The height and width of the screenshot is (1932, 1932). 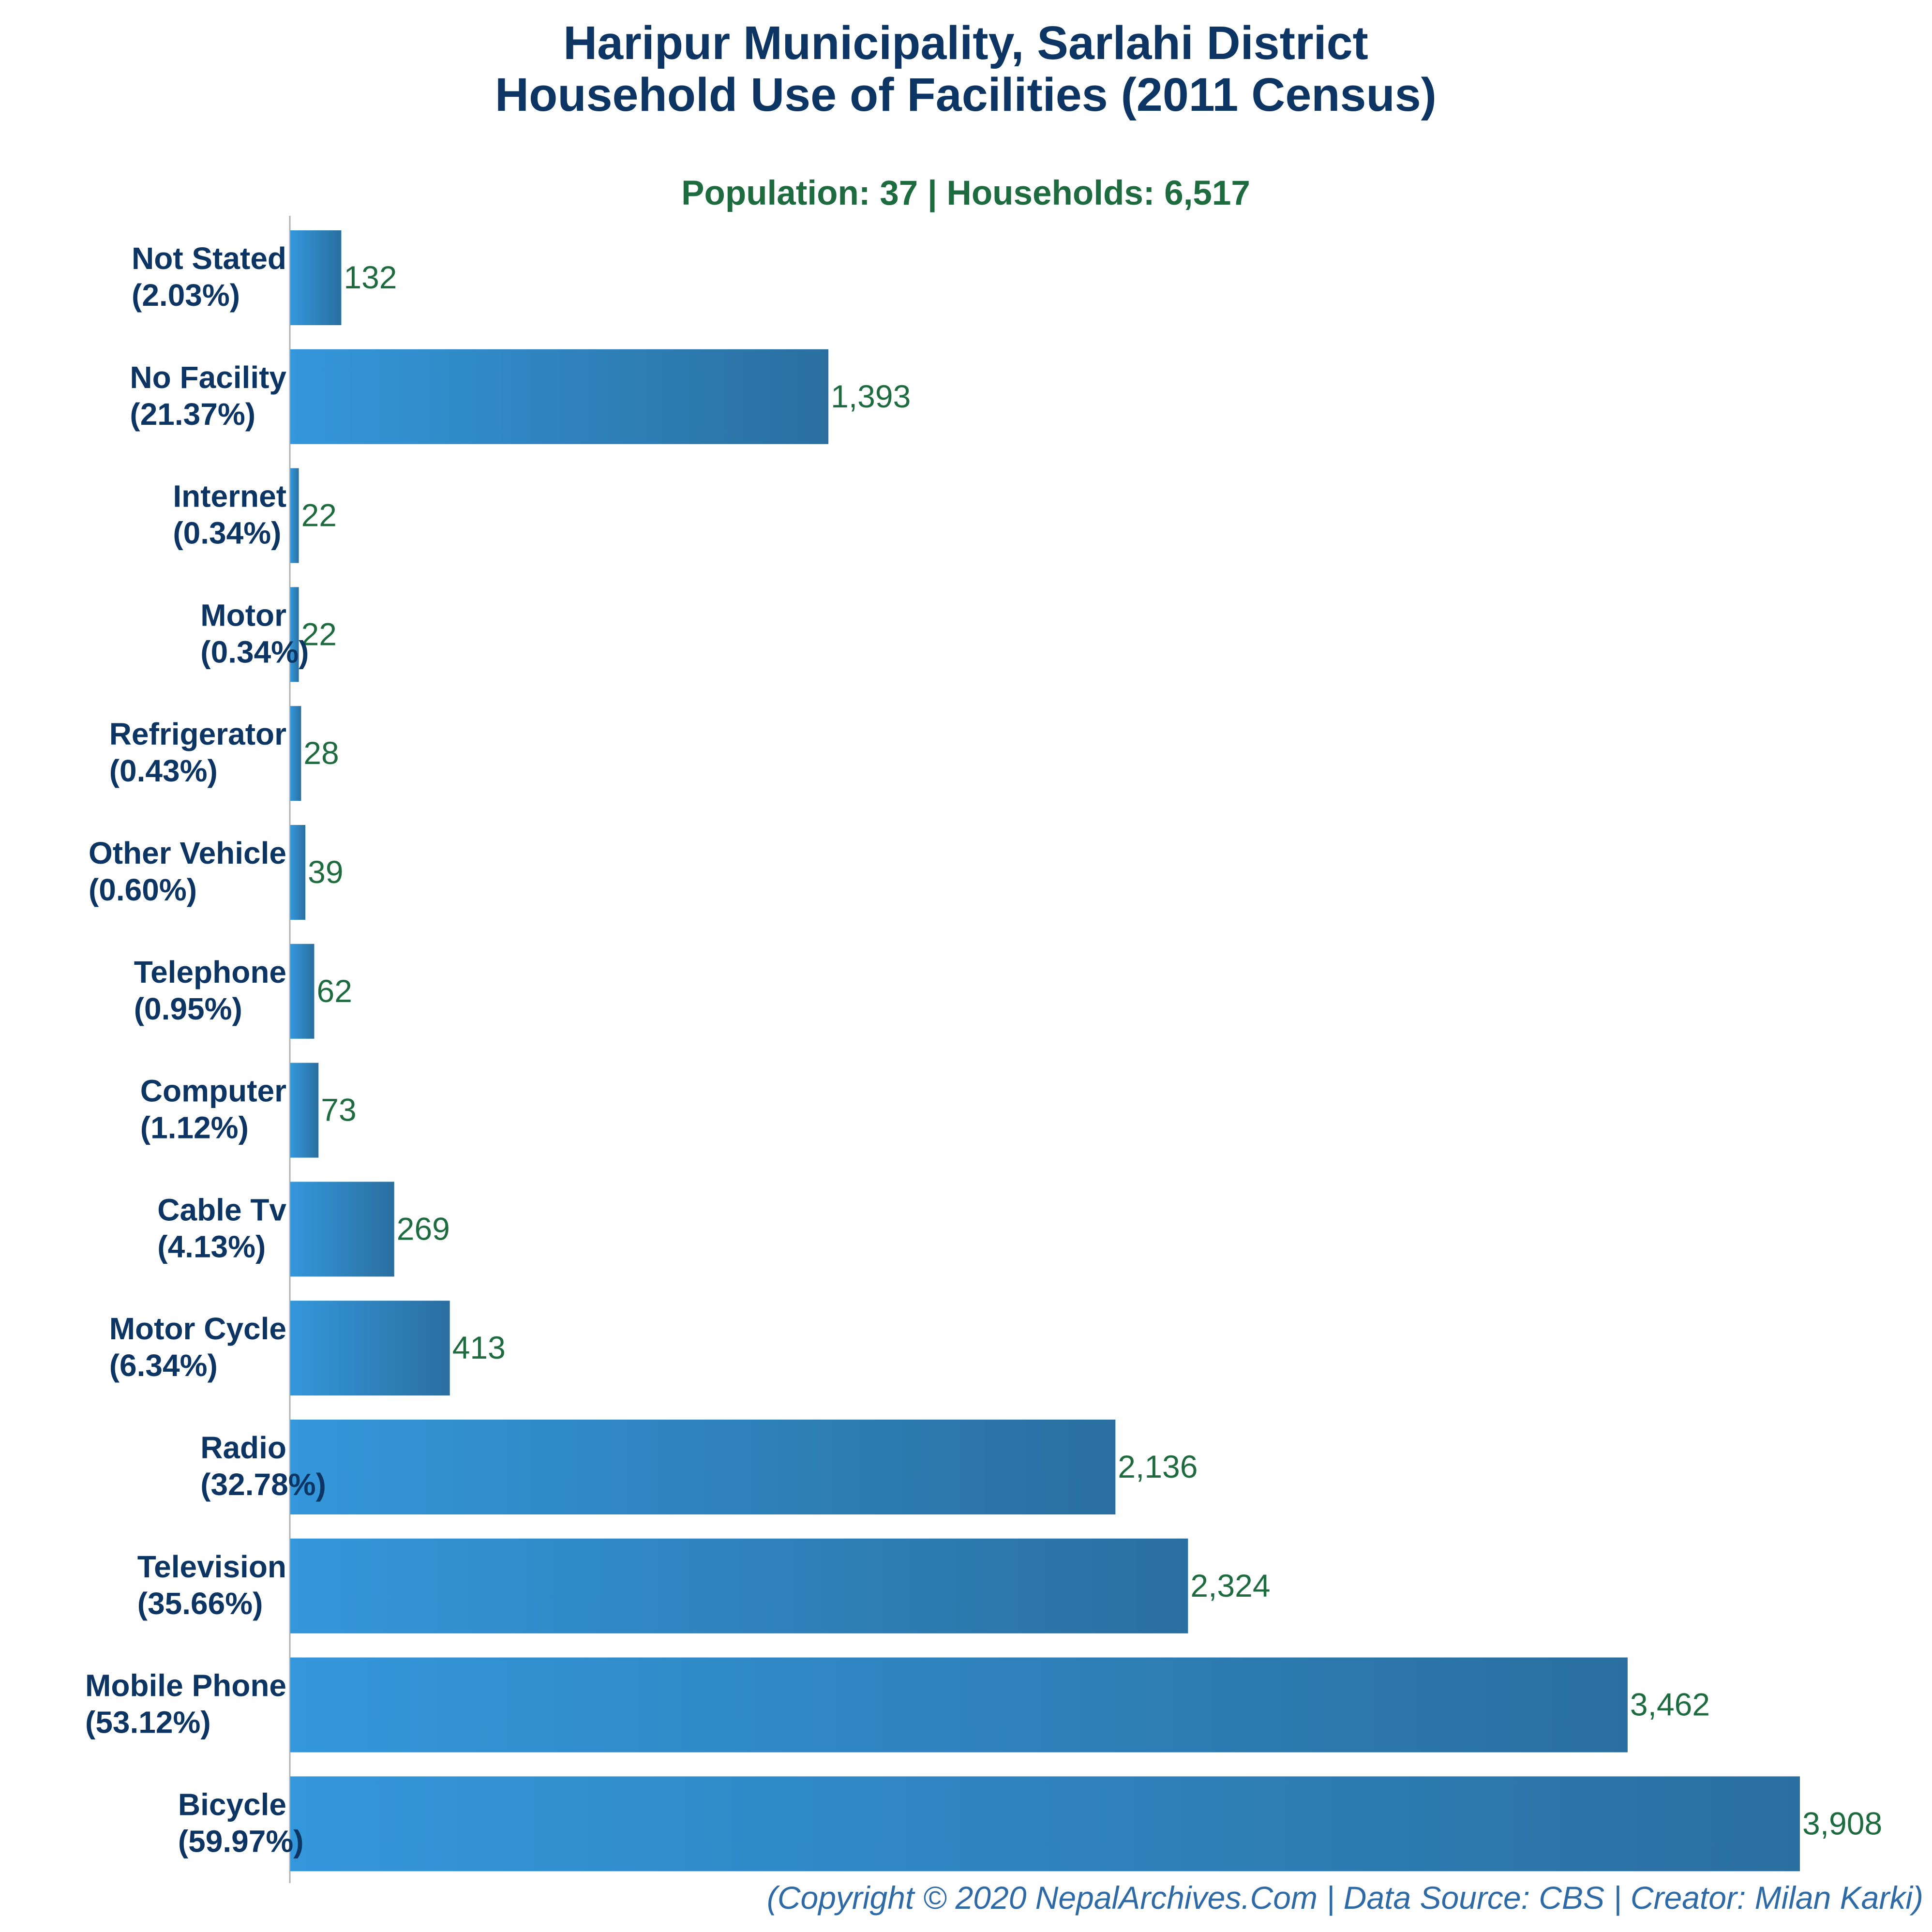 What do you see at coordinates (334, 991) in the screenshot?
I see `value-label-telephone: 62` at bounding box center [334, 991].